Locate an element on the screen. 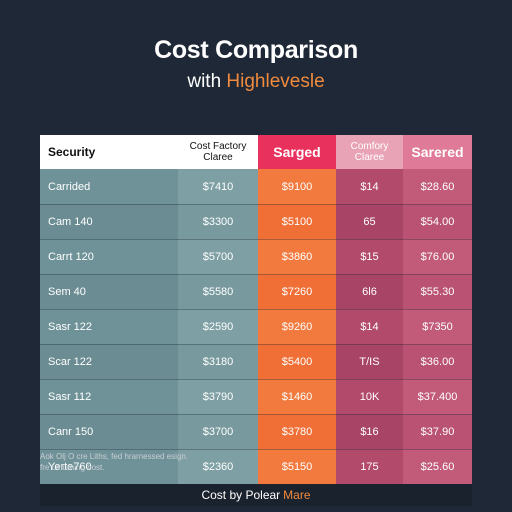 This screenshot has width=512, height=512. table-cell: $3300 is located at coordinates (218, 221).